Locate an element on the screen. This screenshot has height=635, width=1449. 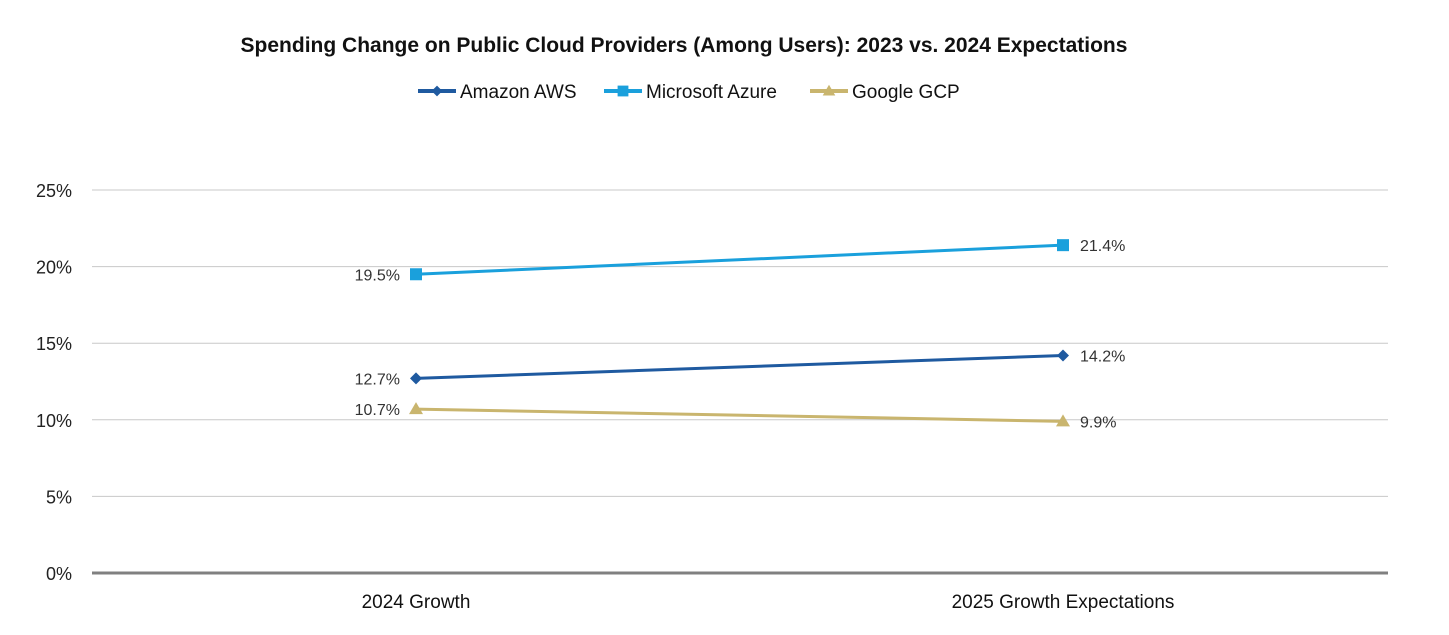
data-label: 12.7% is located at coordinates (377, 379).